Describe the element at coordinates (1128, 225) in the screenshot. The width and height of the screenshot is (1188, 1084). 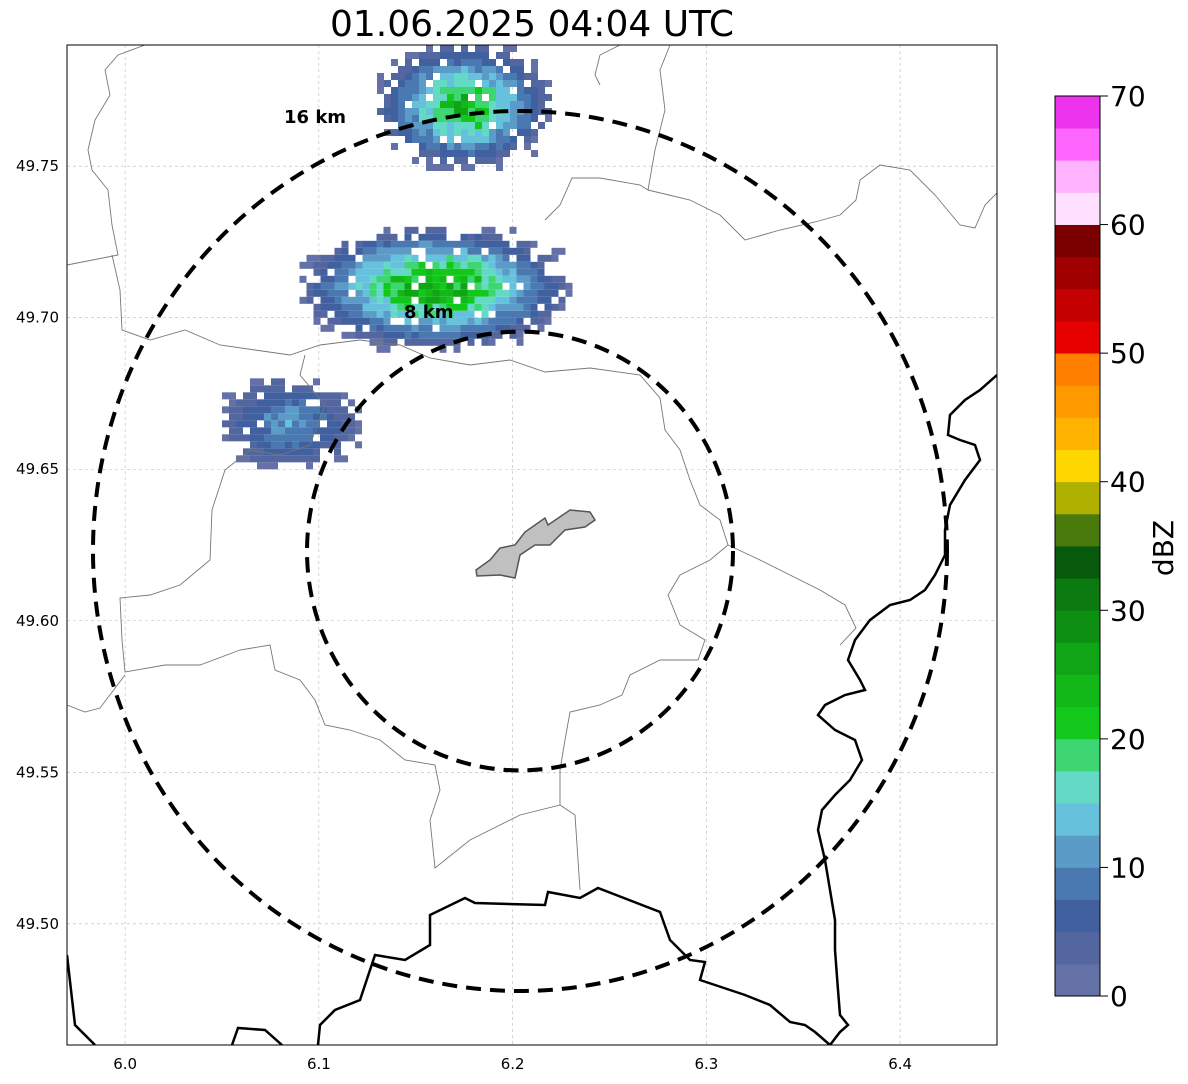
I see `colorbar-tick-label: 60` at that location.